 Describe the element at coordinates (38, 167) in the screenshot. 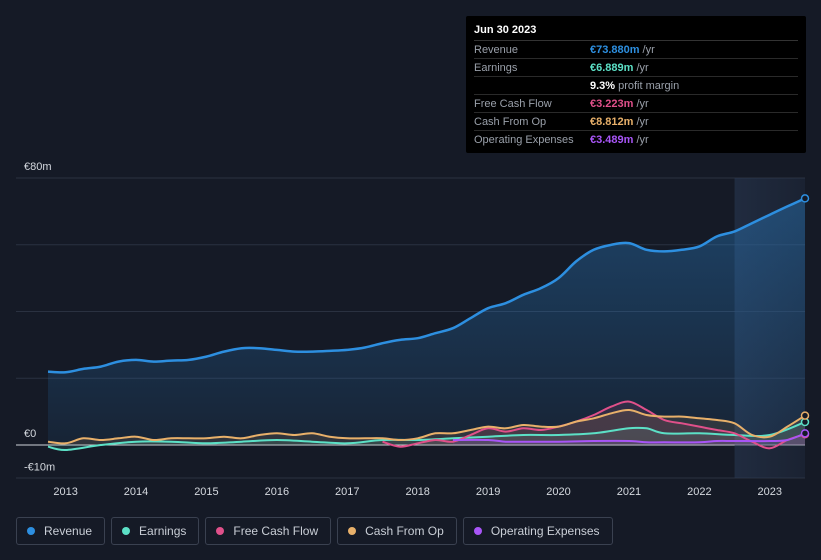

I see `y-tick-label: €80m` at that location.